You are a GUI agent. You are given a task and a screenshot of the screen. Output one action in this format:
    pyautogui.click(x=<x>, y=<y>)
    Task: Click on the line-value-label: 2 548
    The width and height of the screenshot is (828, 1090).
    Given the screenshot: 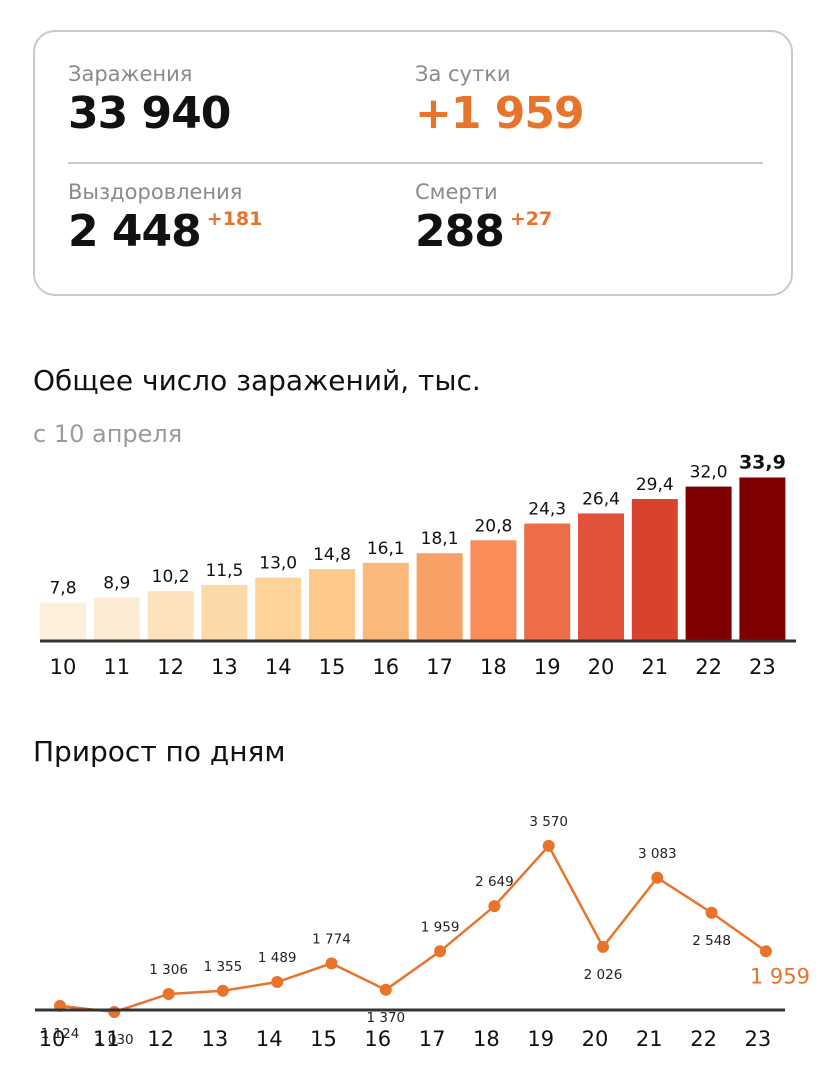 What is the action you would take?
    pyautogui.click(x=711, y=941)
    